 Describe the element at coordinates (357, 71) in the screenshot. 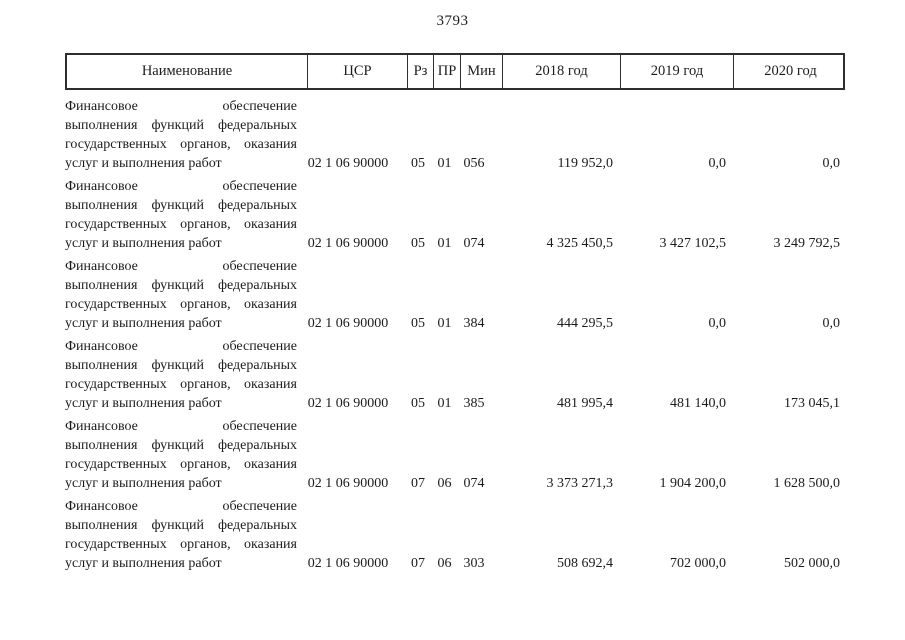

I see `header-cell-csr: ЦСР` at that location.